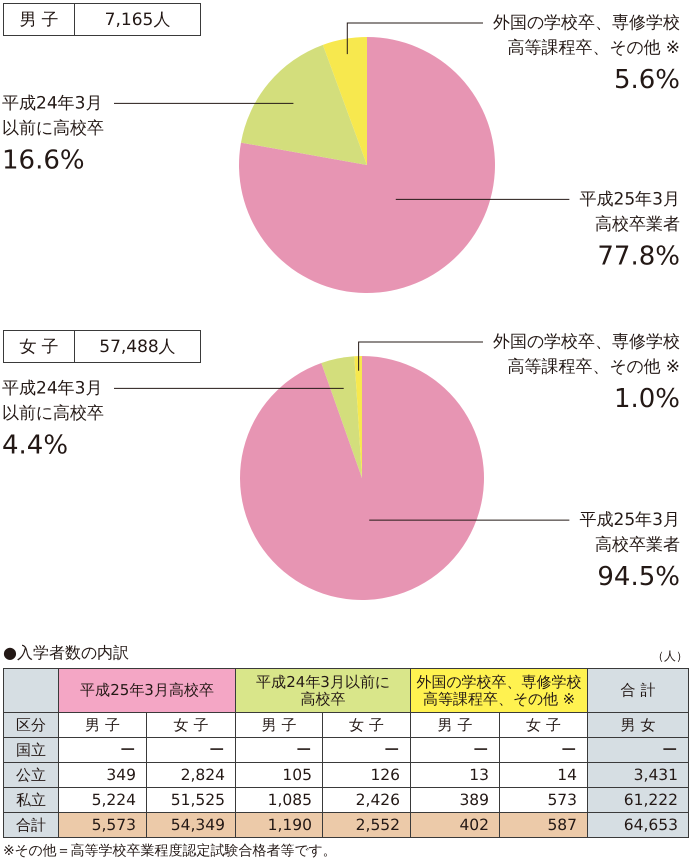  I want to click on data-label: 54,349, so click(198, 825).